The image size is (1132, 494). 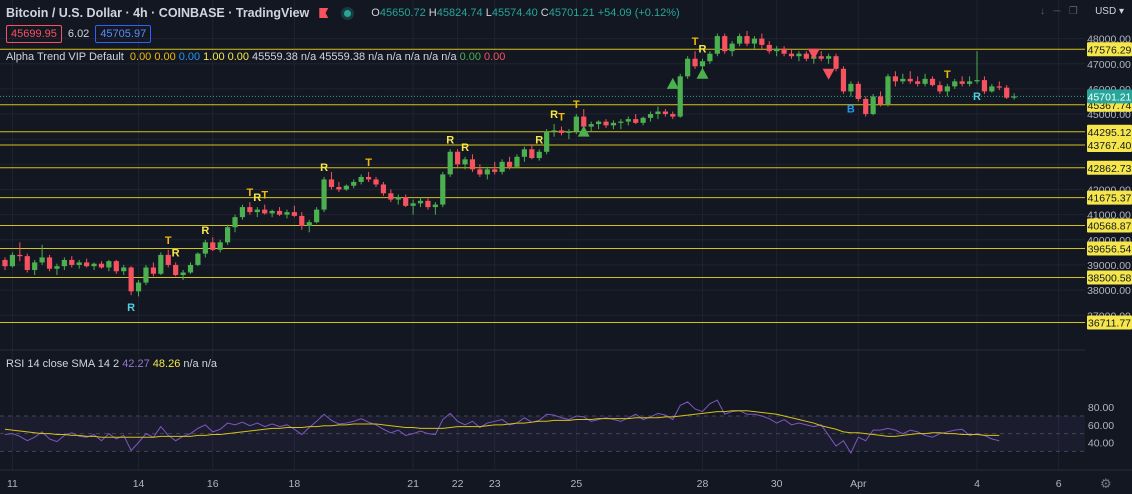 What do you see at coordinates (1042, 11) in the screenshot?
I see `arrow-down-icon: ↓` at bounding box center [1042, 11].